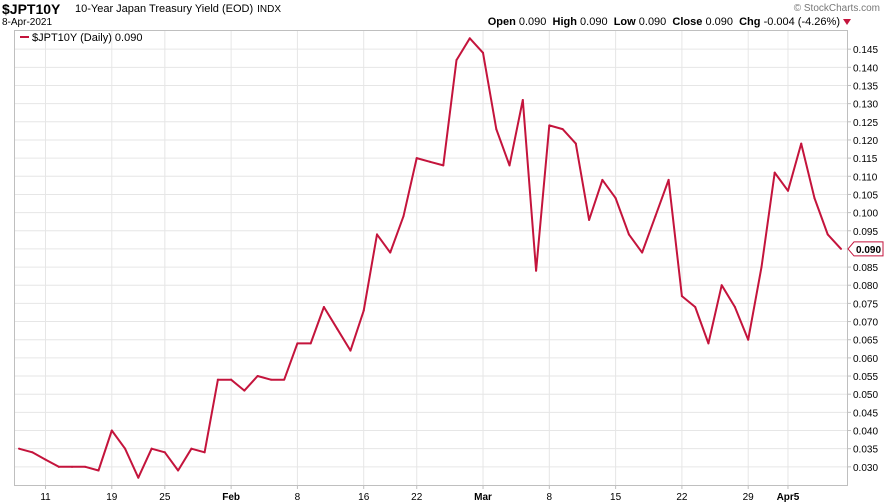  What do you see at coordinates (865, 214) in the screenshot?
I see `y-tick-label: 0.100` at bounding box center [865, 214].